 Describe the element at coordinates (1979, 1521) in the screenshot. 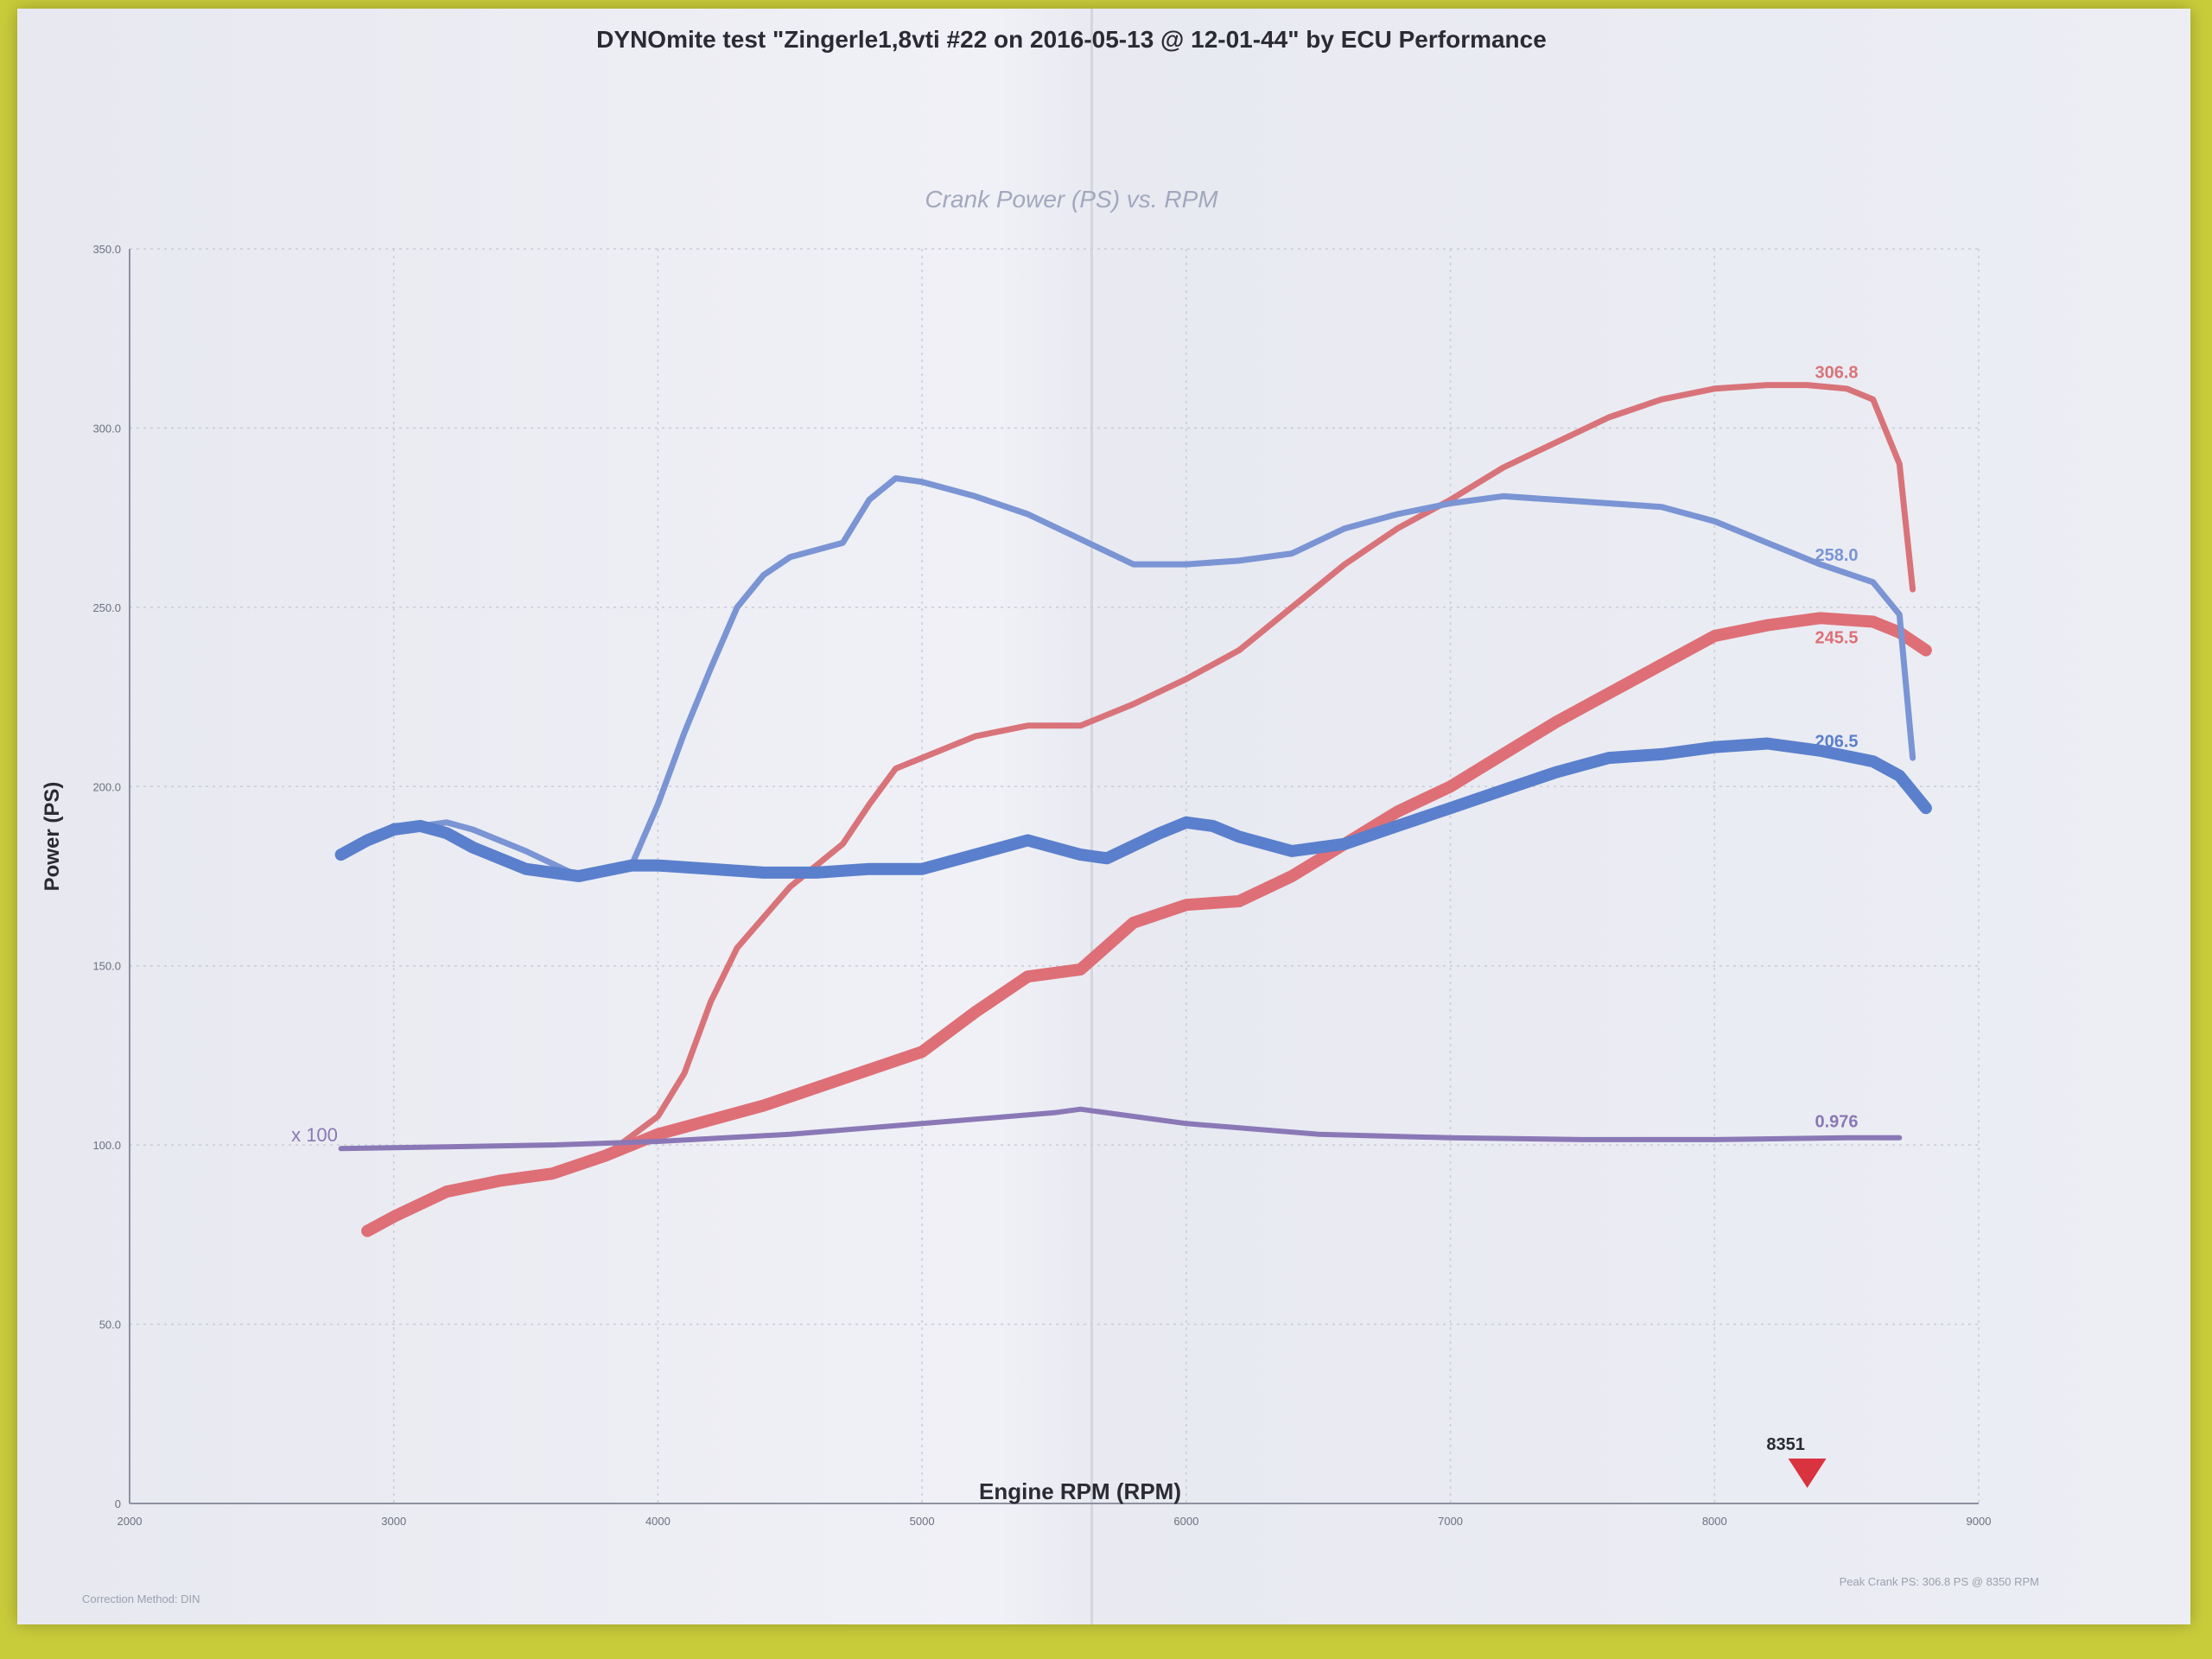

I see `x-tick-label: 9000` at that location.